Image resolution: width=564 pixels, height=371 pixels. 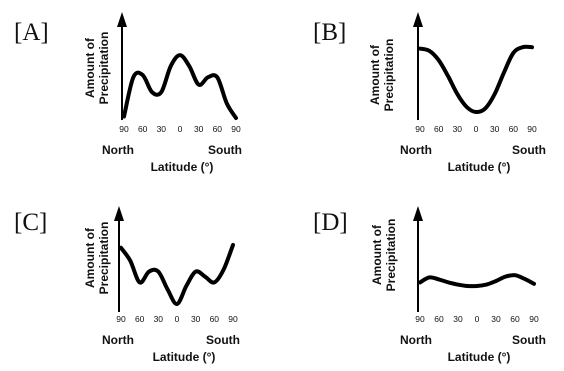 I want to click on x-end-label-north-a: North, so click(x=118, y=150).